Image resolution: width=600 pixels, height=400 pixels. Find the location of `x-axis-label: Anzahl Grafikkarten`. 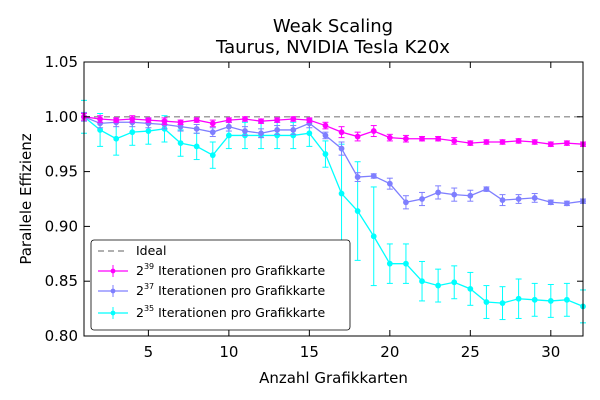

x-axis-label: Anzahl Grafikkarten is located at coordinates (333, 378).